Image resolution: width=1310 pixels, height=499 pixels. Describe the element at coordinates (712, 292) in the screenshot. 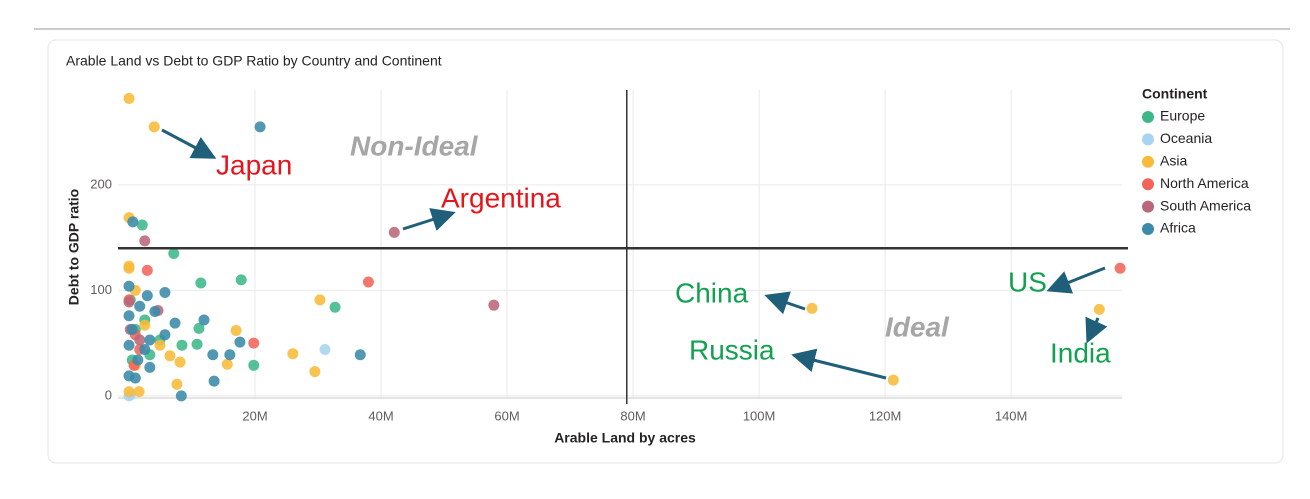

I see `annotation: China` at that location.